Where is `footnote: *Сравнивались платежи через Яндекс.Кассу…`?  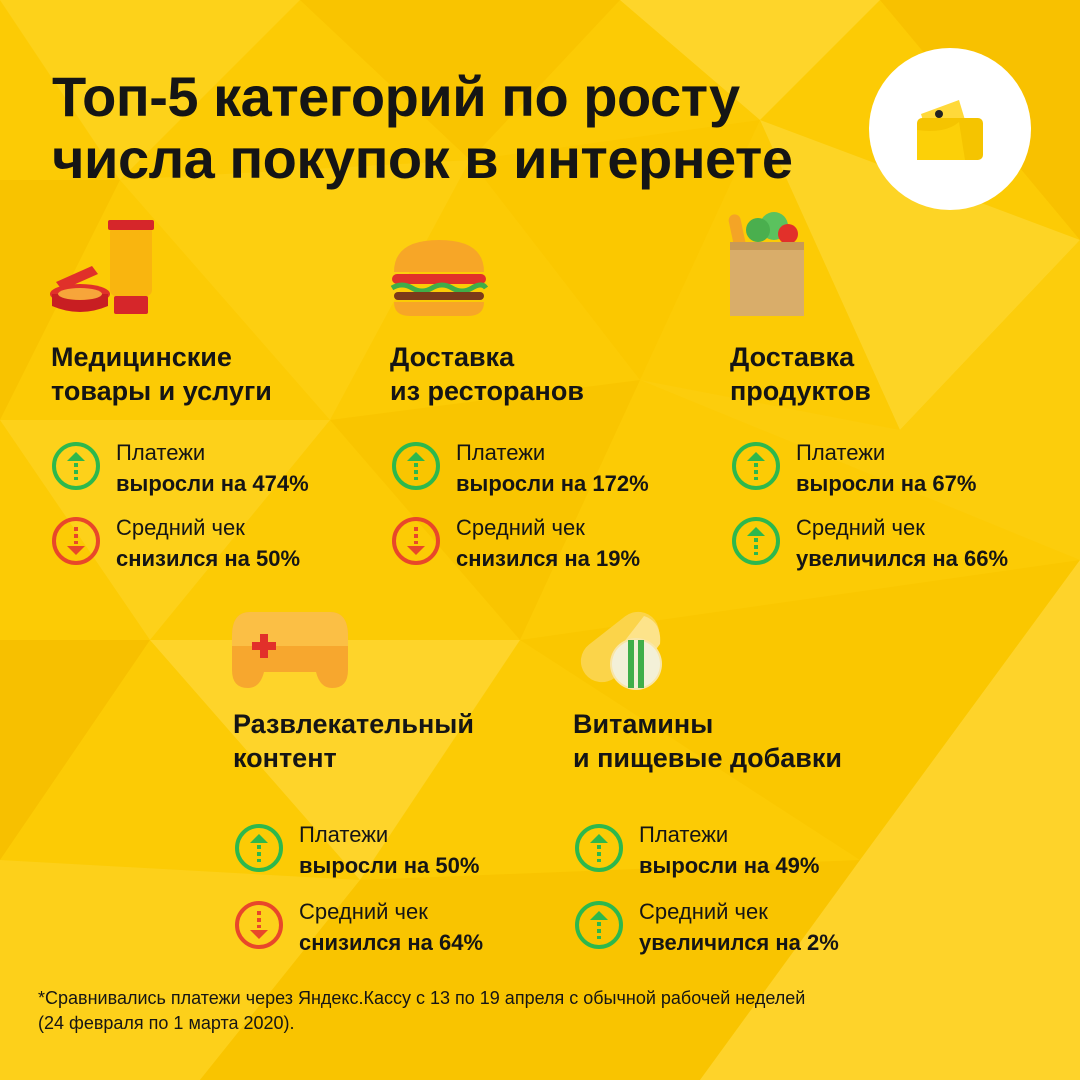 footnote: *Сравнивались платежи через Яндекс.Кассу… is located at coordinates (543, 1011).